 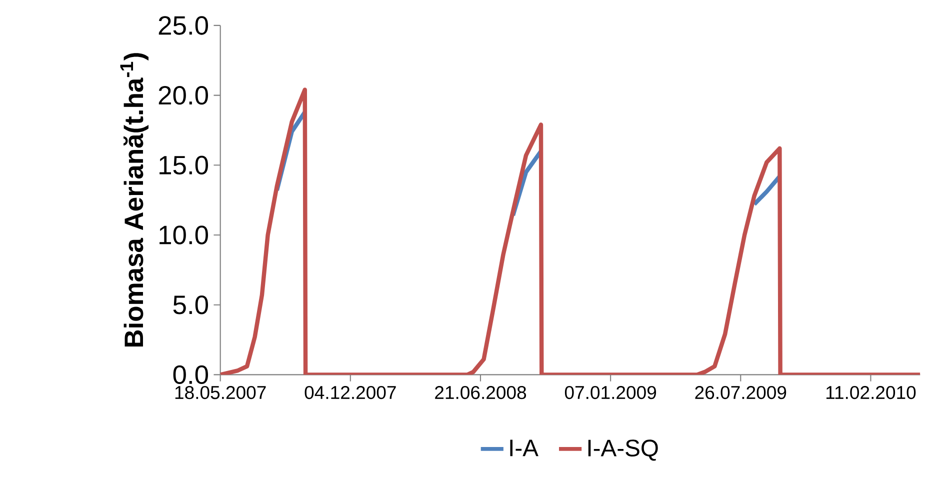 I want to click on y-tick-label: 10.0, so click(x=184, y=235).